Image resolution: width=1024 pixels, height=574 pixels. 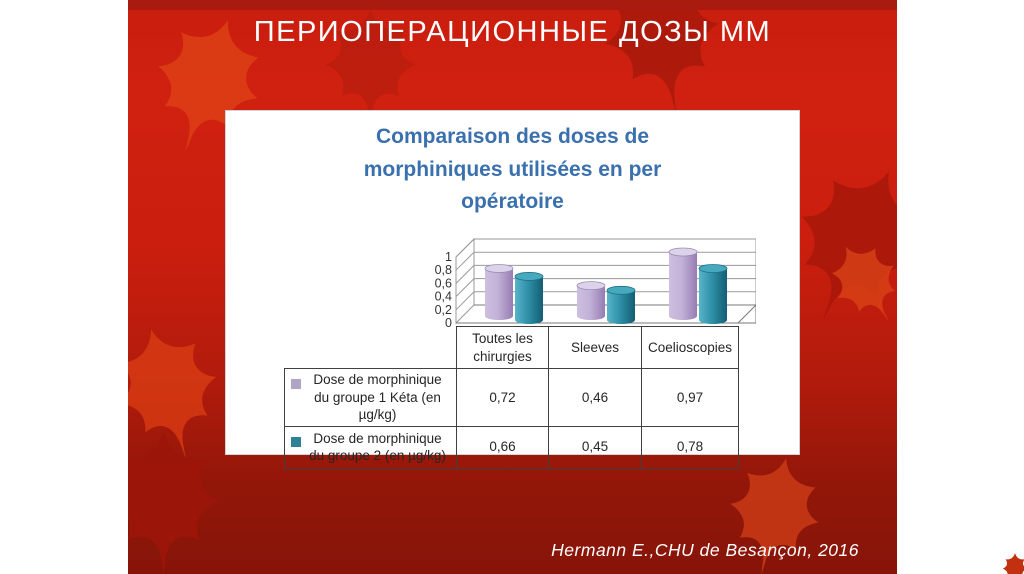 I want to click on series1-legend-swatch-icon, so click(x=296, y=384).